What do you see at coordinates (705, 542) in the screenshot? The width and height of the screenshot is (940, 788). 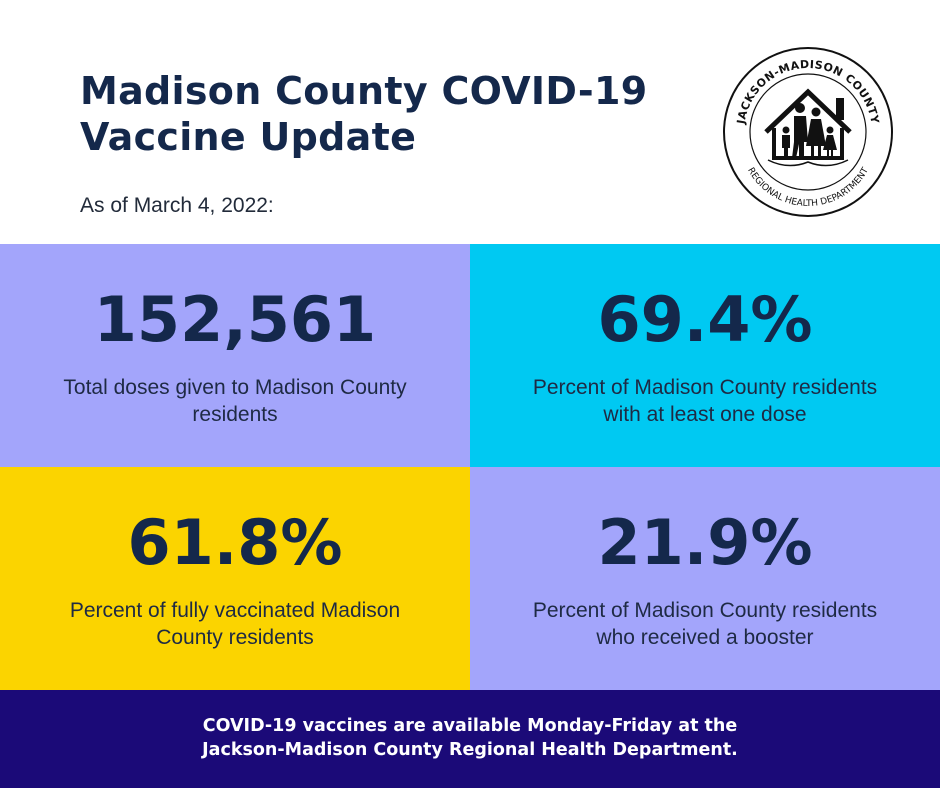 I see `stat-value: 21.9%` at bounding box center [705, 542].